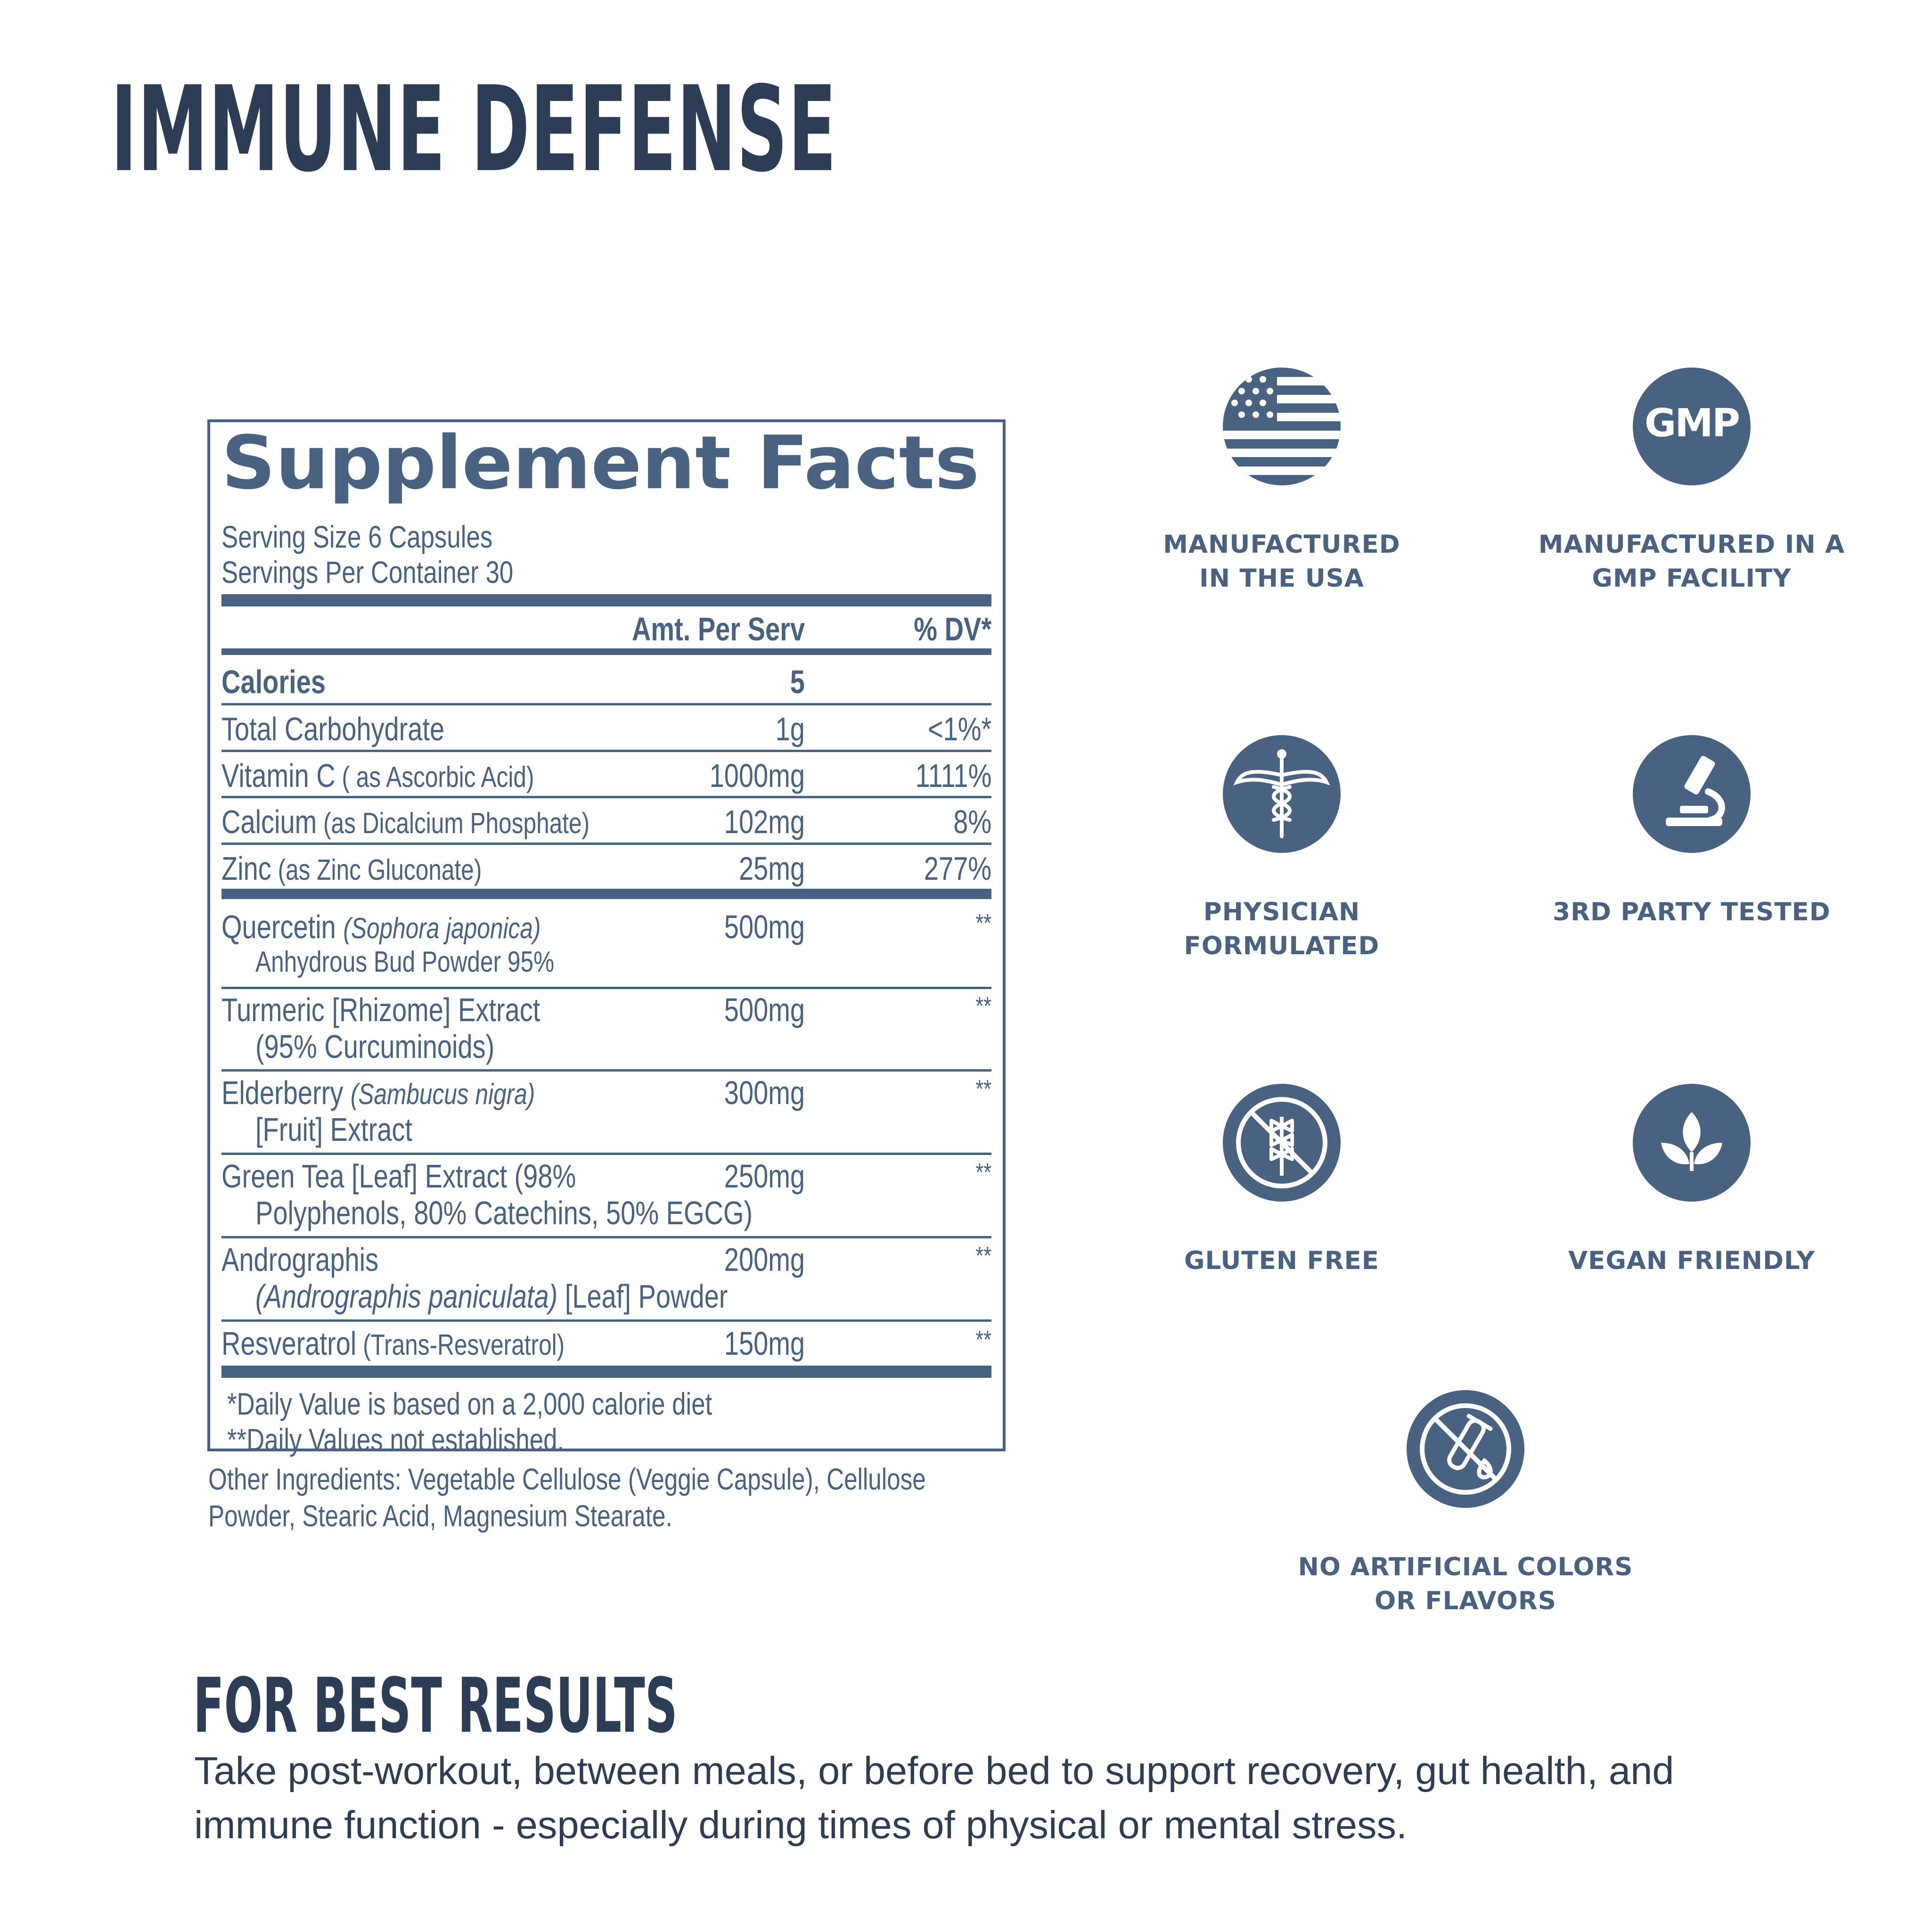 Image resolution: width=1932 pixels, height=1932 pixels. Describe the element at coordinates (764, 1259) in the screenshot. I see `botanical-amount: 200mg` at that location.